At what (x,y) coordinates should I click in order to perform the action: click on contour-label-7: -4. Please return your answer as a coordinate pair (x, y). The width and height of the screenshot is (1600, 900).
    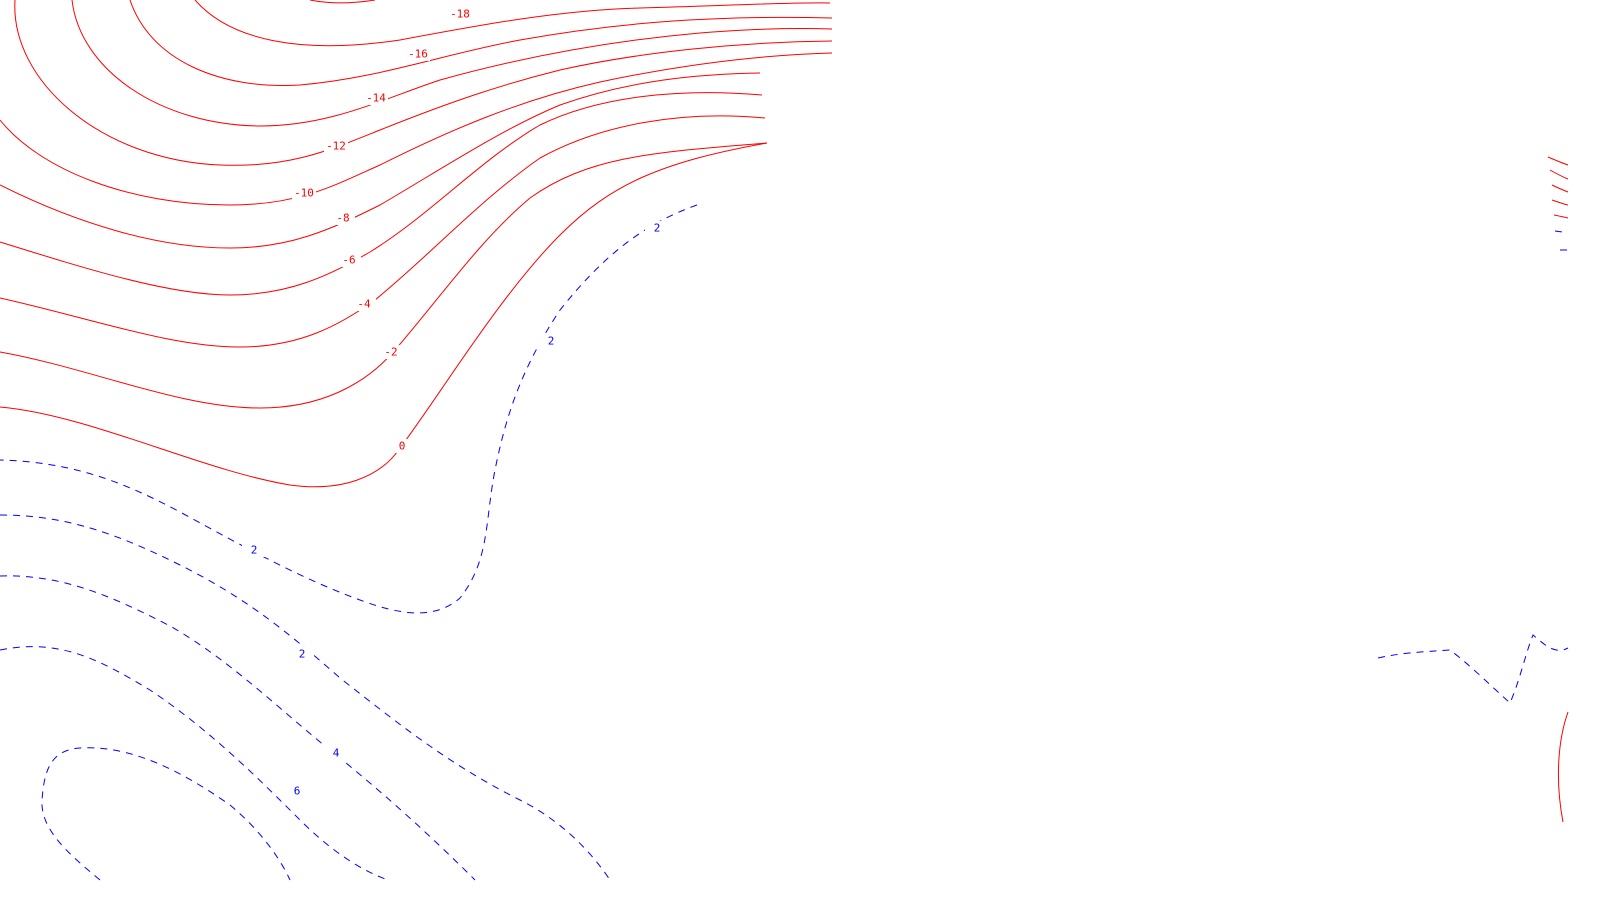
    Looking at the image, I should click on (364, 304).